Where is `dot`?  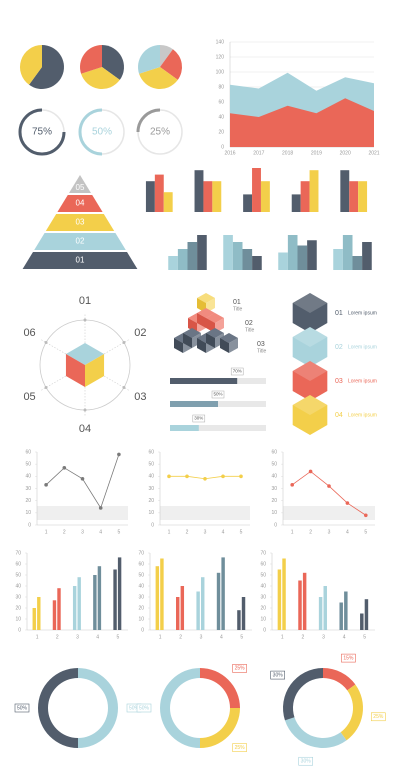 dot is located at coordinates (124, 387).